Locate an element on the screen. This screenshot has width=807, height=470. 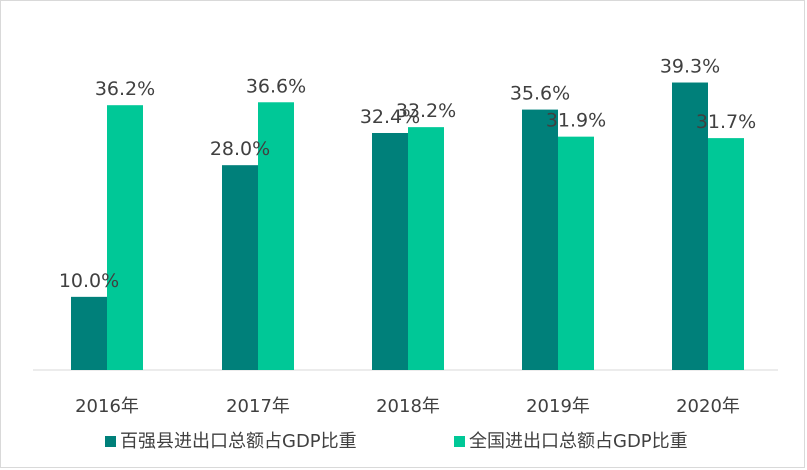
bar-series1-2016年 is located at coordinates (89, 333).